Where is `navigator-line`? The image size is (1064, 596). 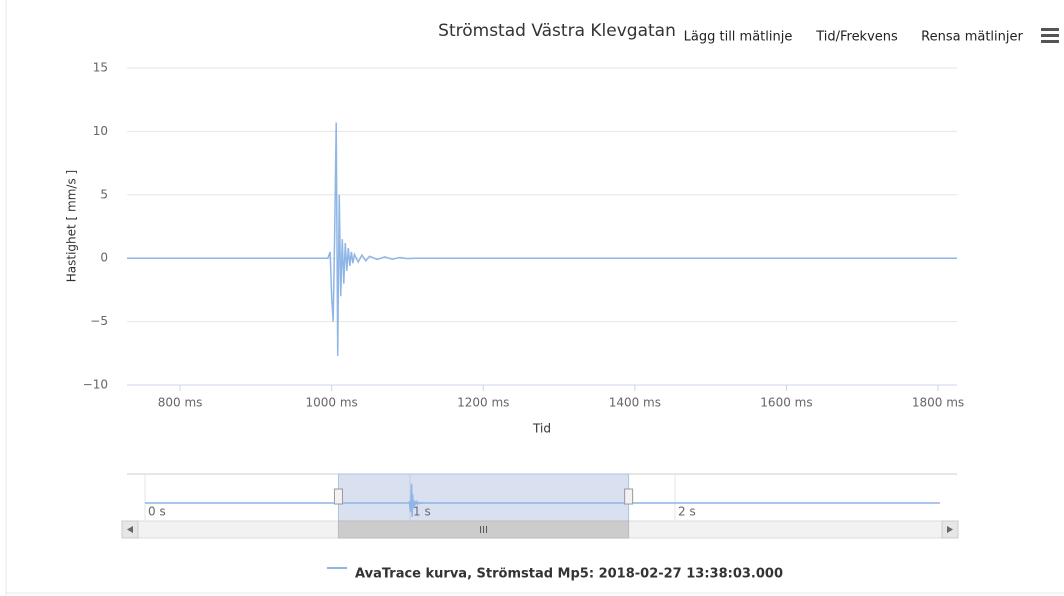 navigator-line is located at coordinates (542, 500).